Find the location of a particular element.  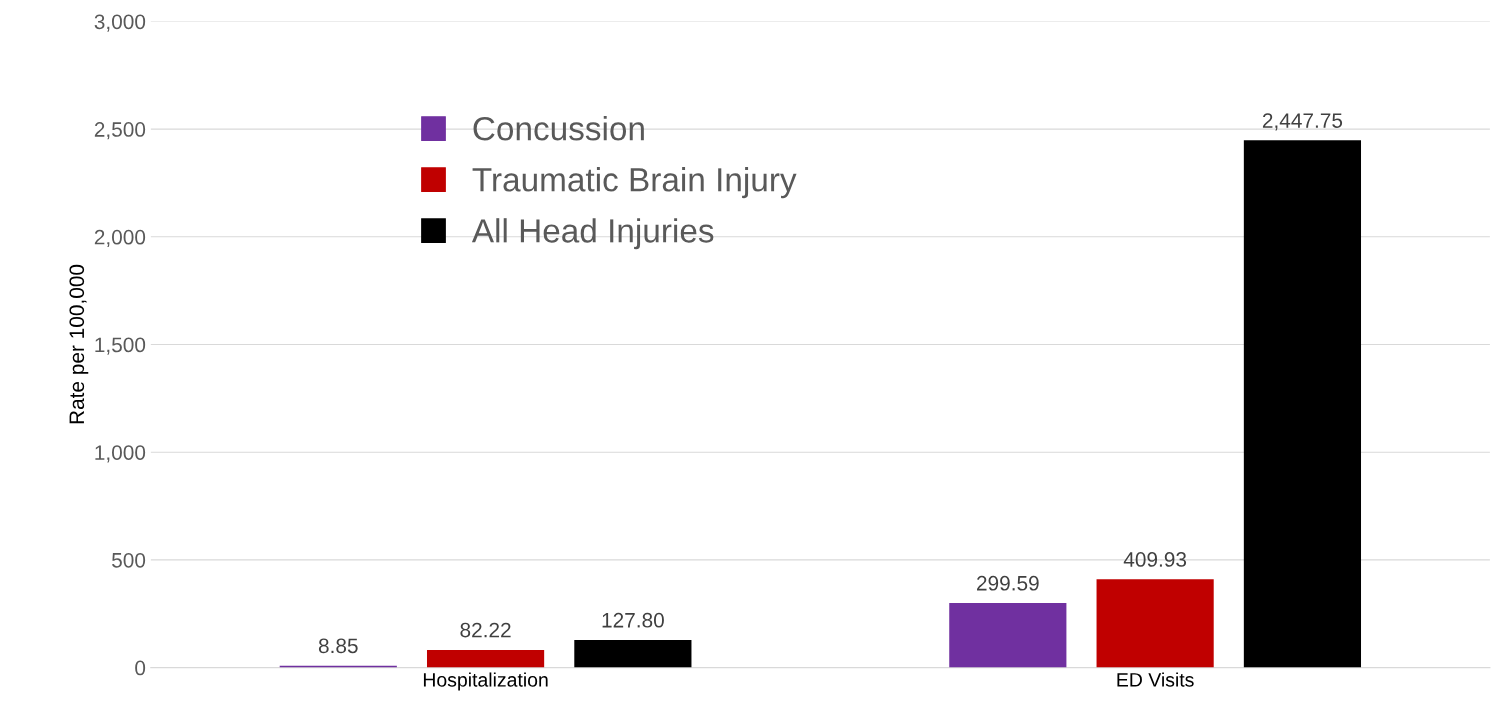

data-label: 409.93 is located at coordinates (1155, 559).